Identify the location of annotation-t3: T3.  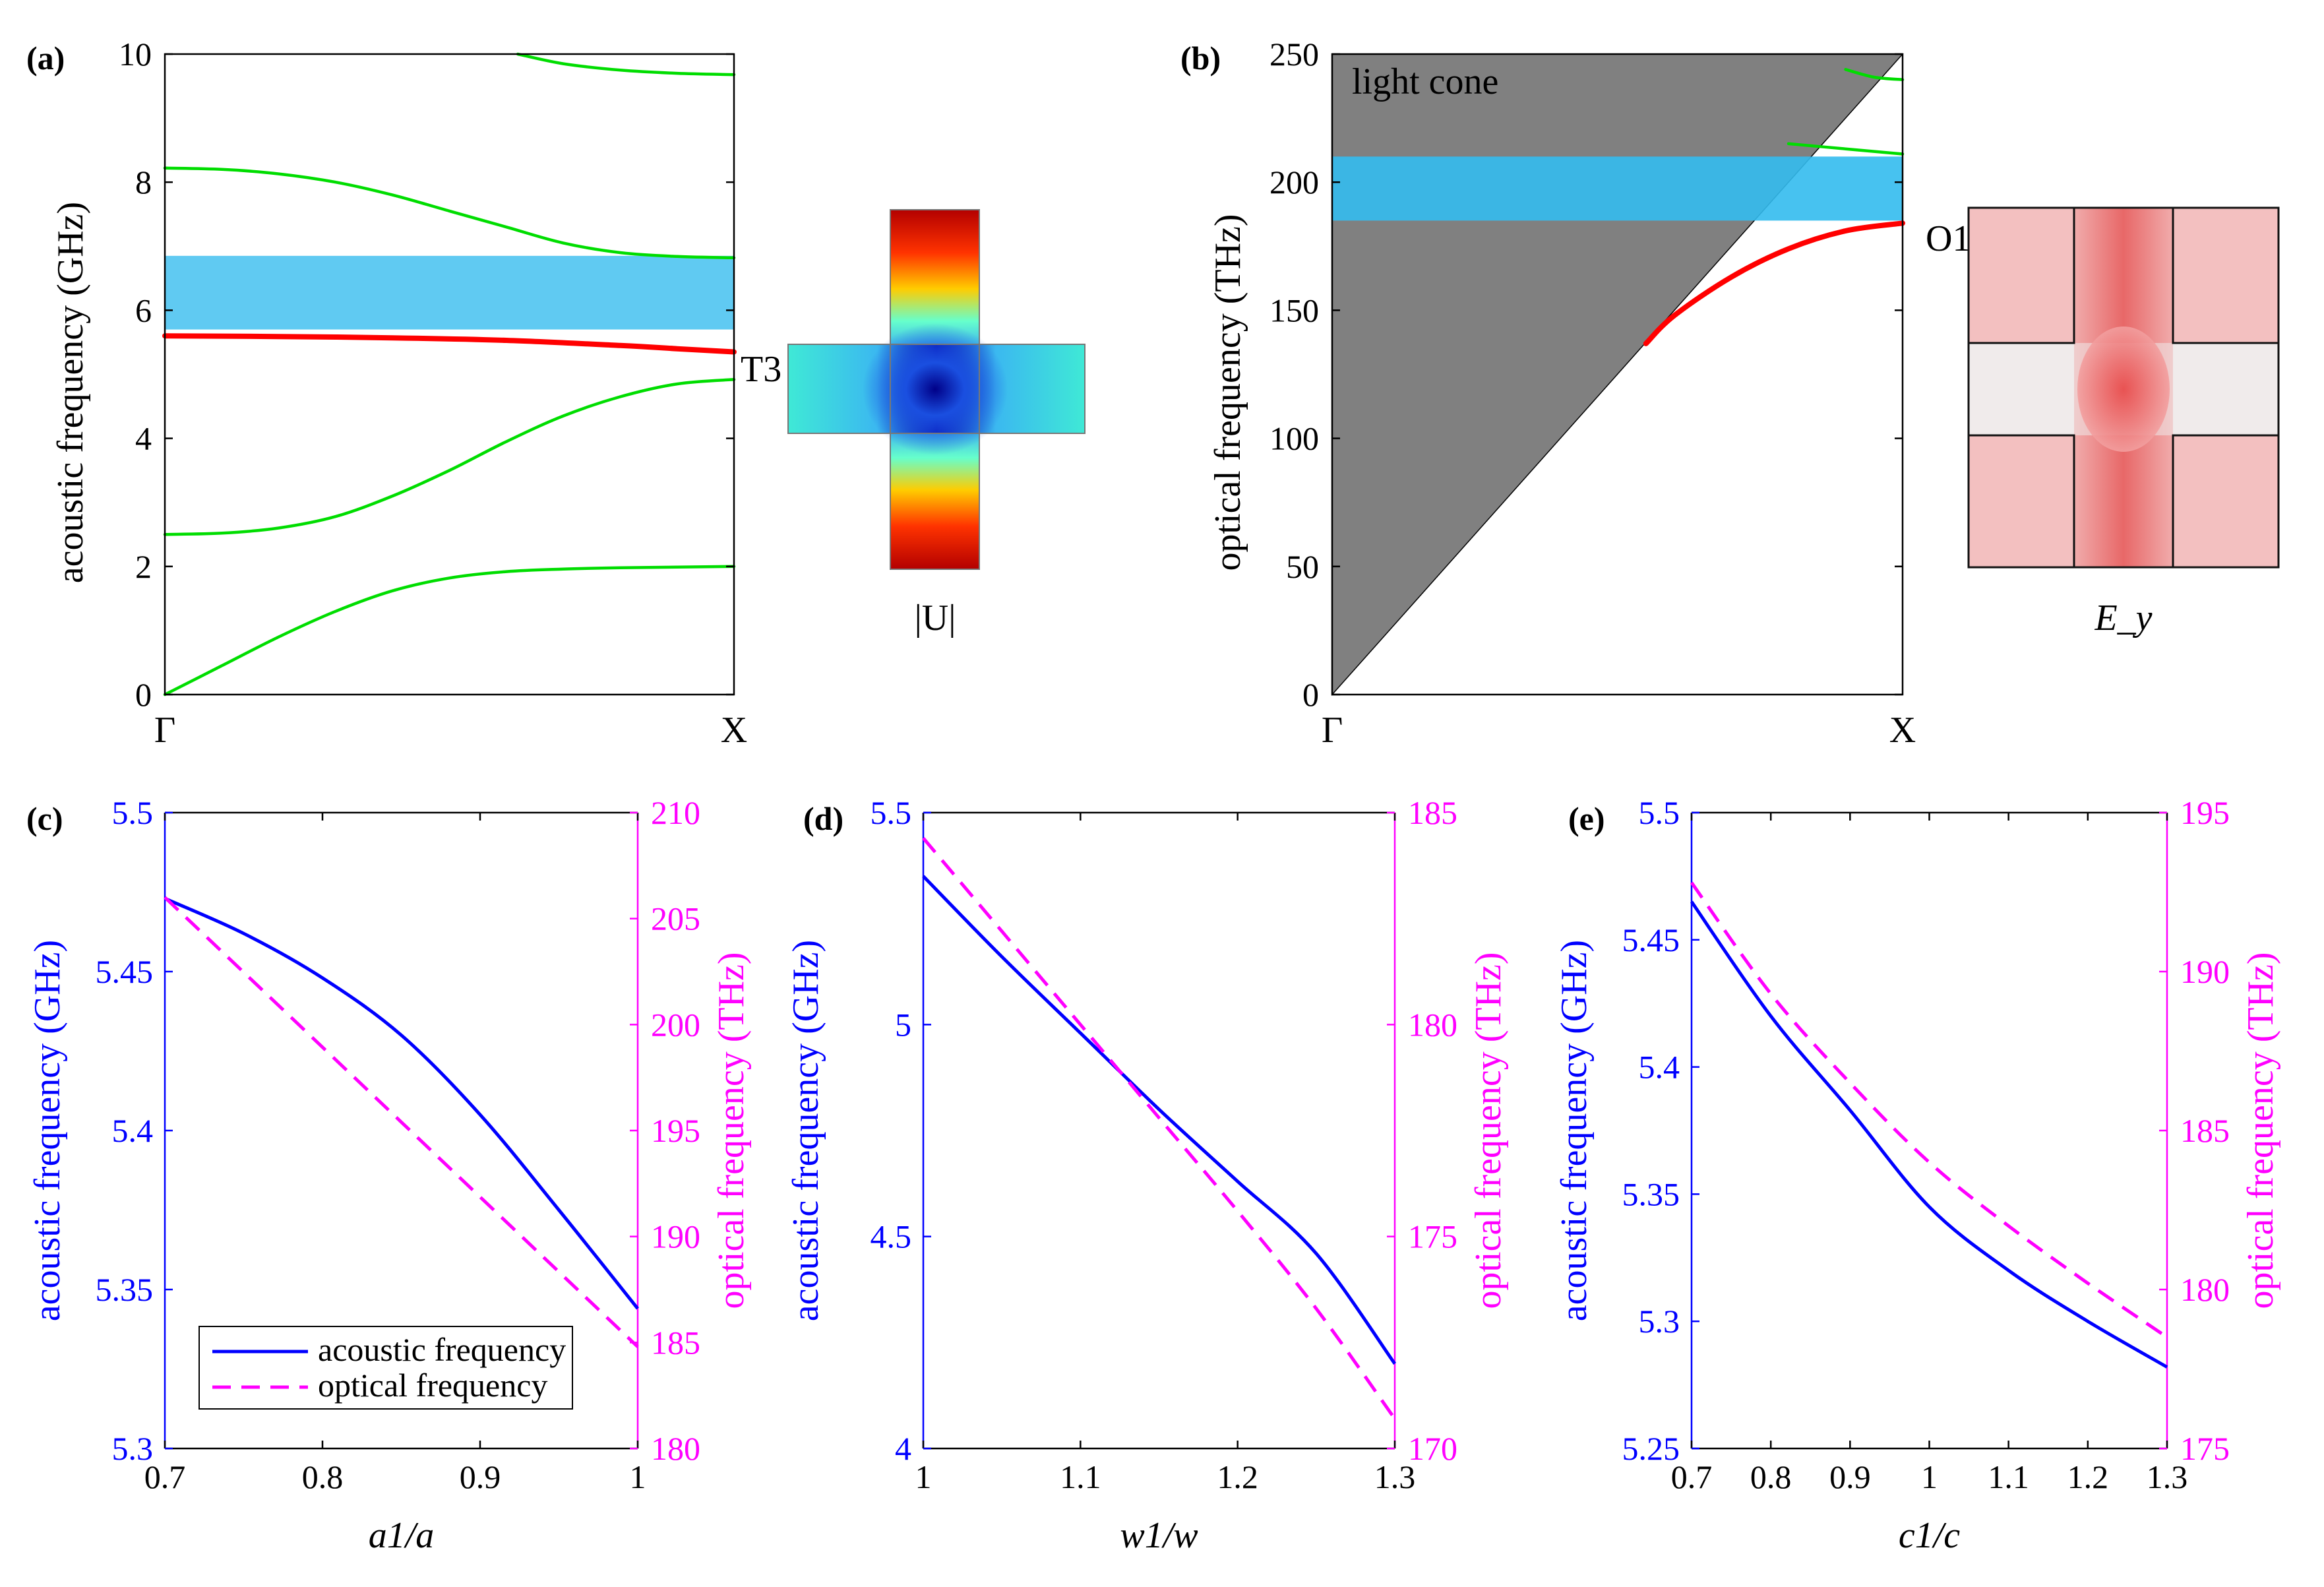
(761, 370).